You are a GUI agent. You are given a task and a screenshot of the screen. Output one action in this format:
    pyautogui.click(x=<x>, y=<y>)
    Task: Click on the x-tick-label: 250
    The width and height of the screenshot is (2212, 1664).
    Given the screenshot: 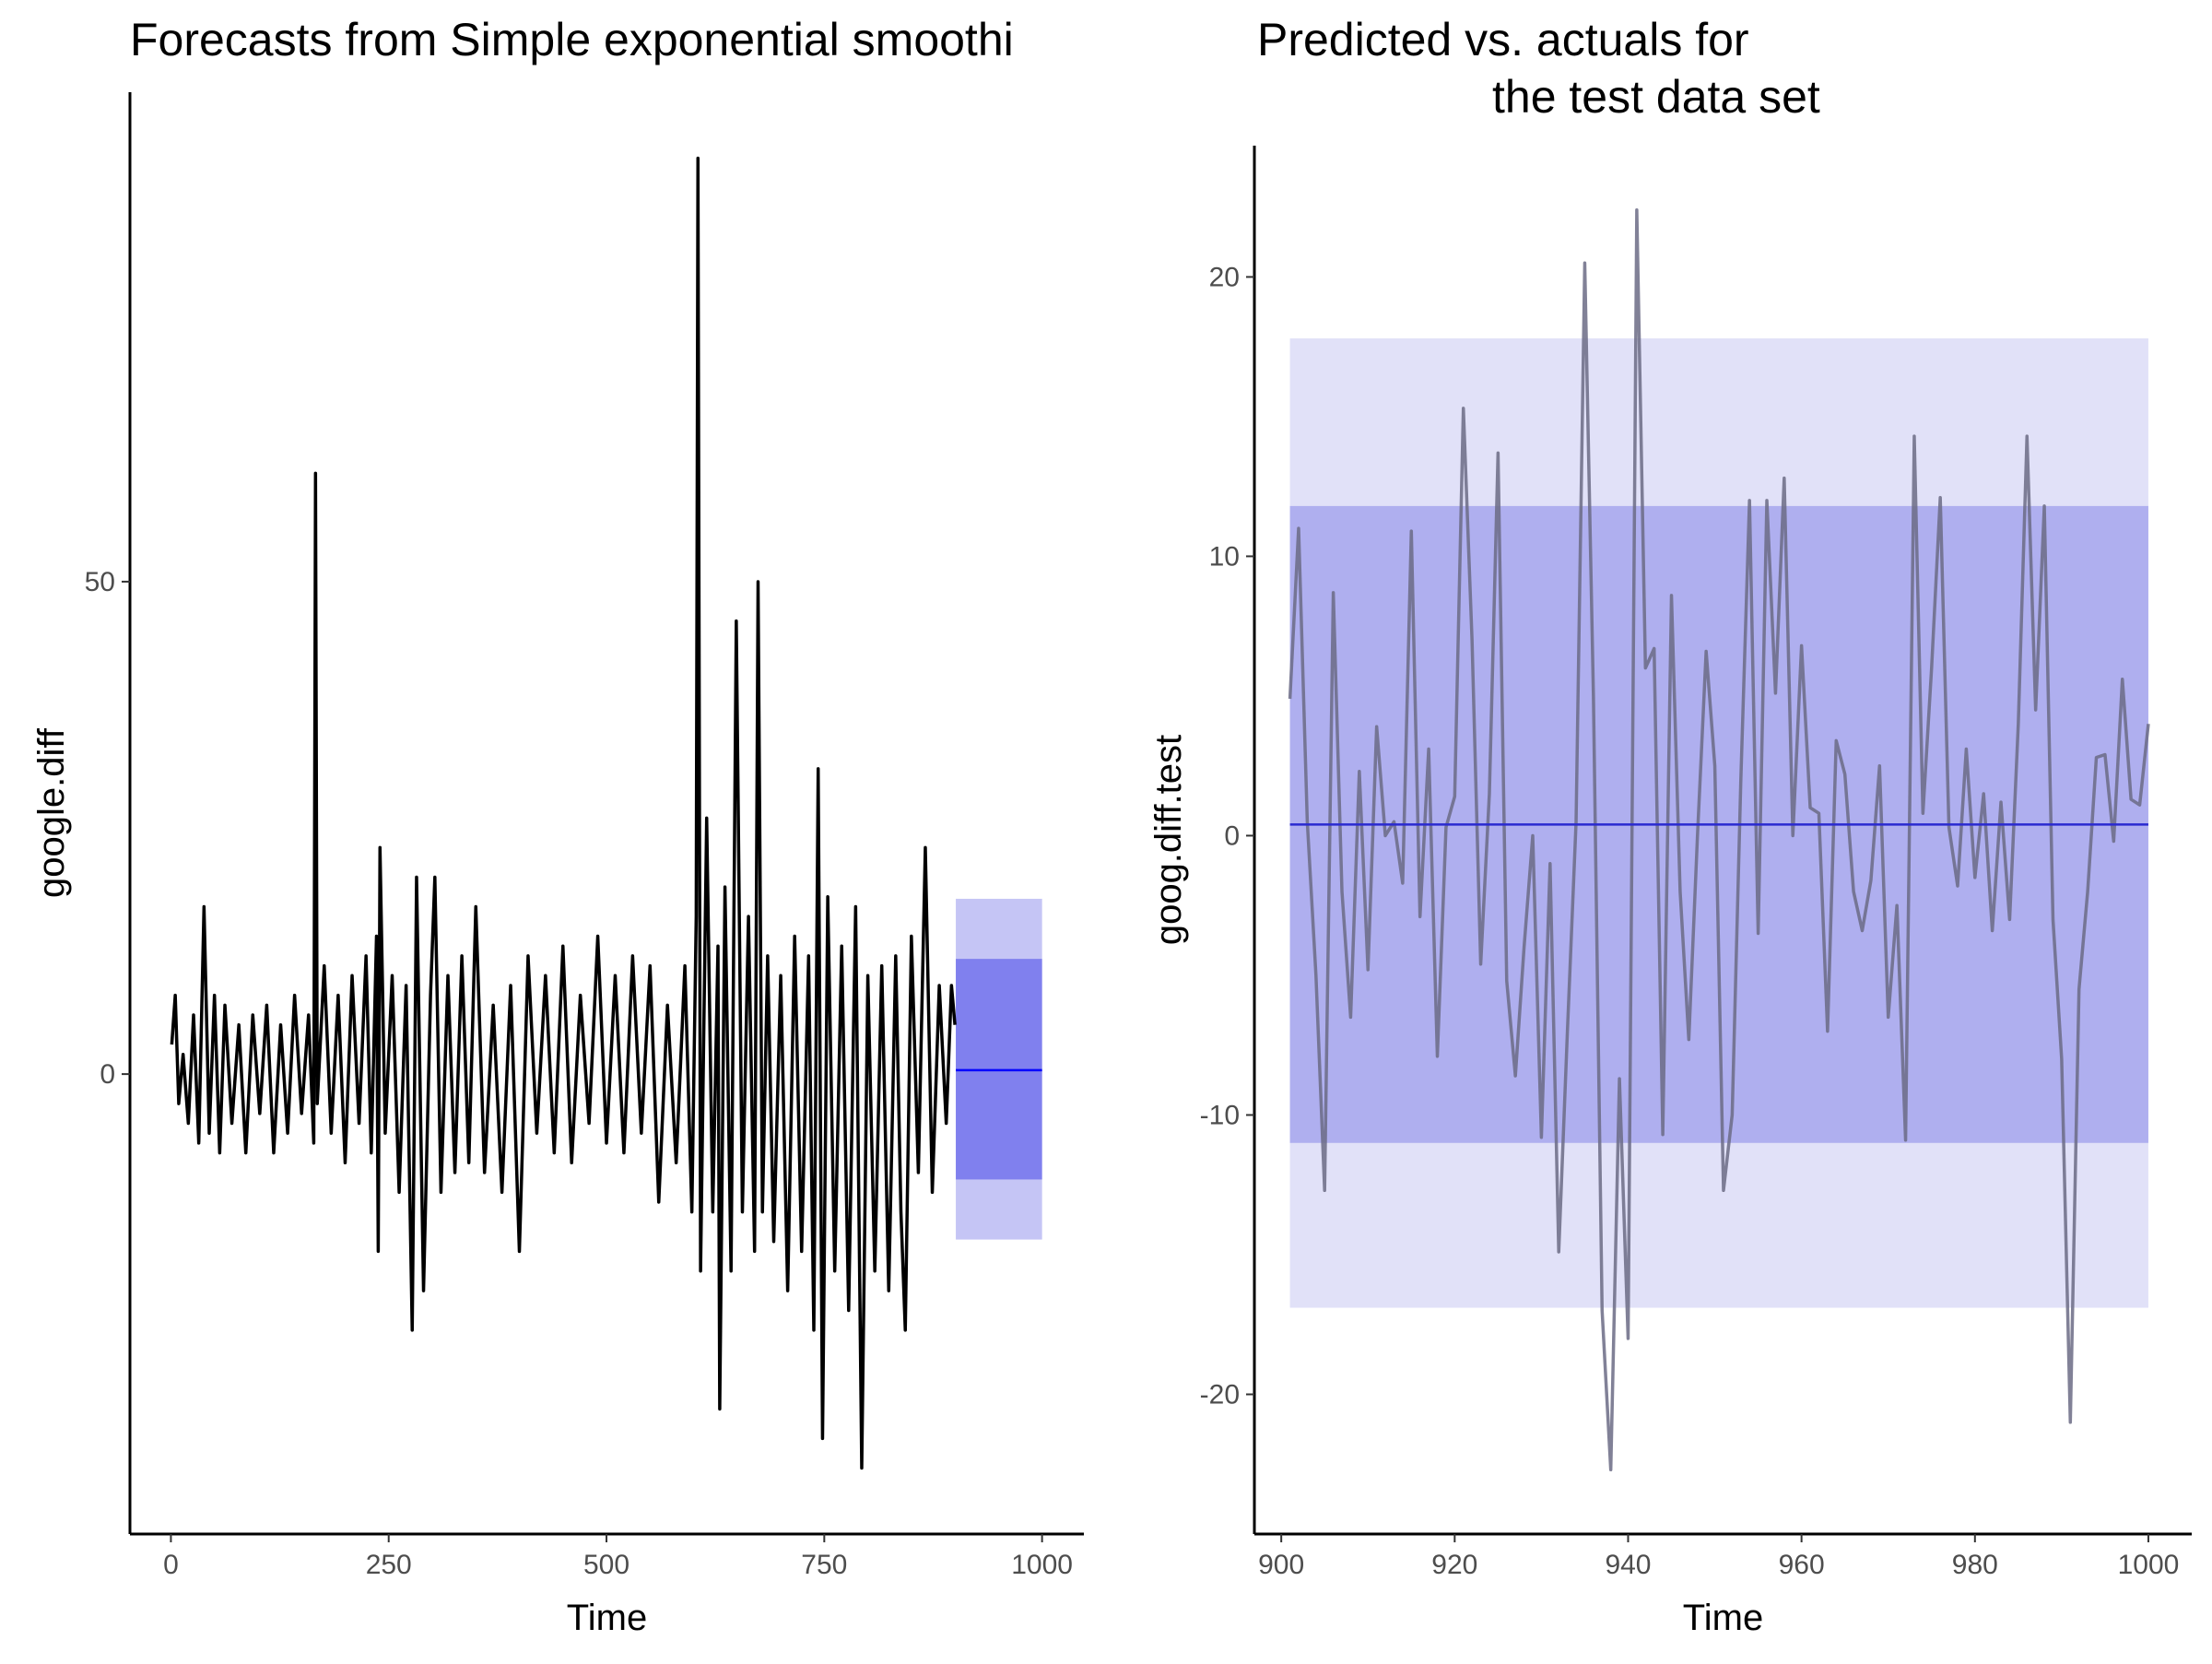 What is the action you would take?
    pyautogui.click(x=389, y=1565)
    